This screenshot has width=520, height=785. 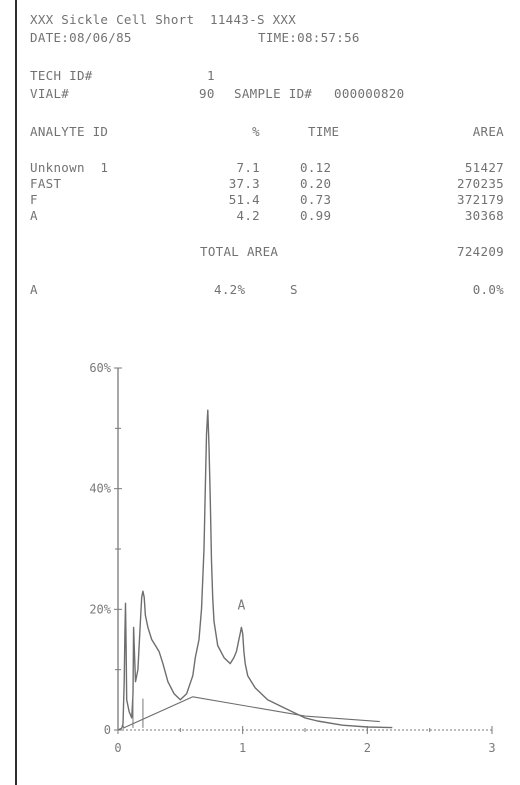 I want to click on row-analyte: FAST, so click(x=46, y=183).